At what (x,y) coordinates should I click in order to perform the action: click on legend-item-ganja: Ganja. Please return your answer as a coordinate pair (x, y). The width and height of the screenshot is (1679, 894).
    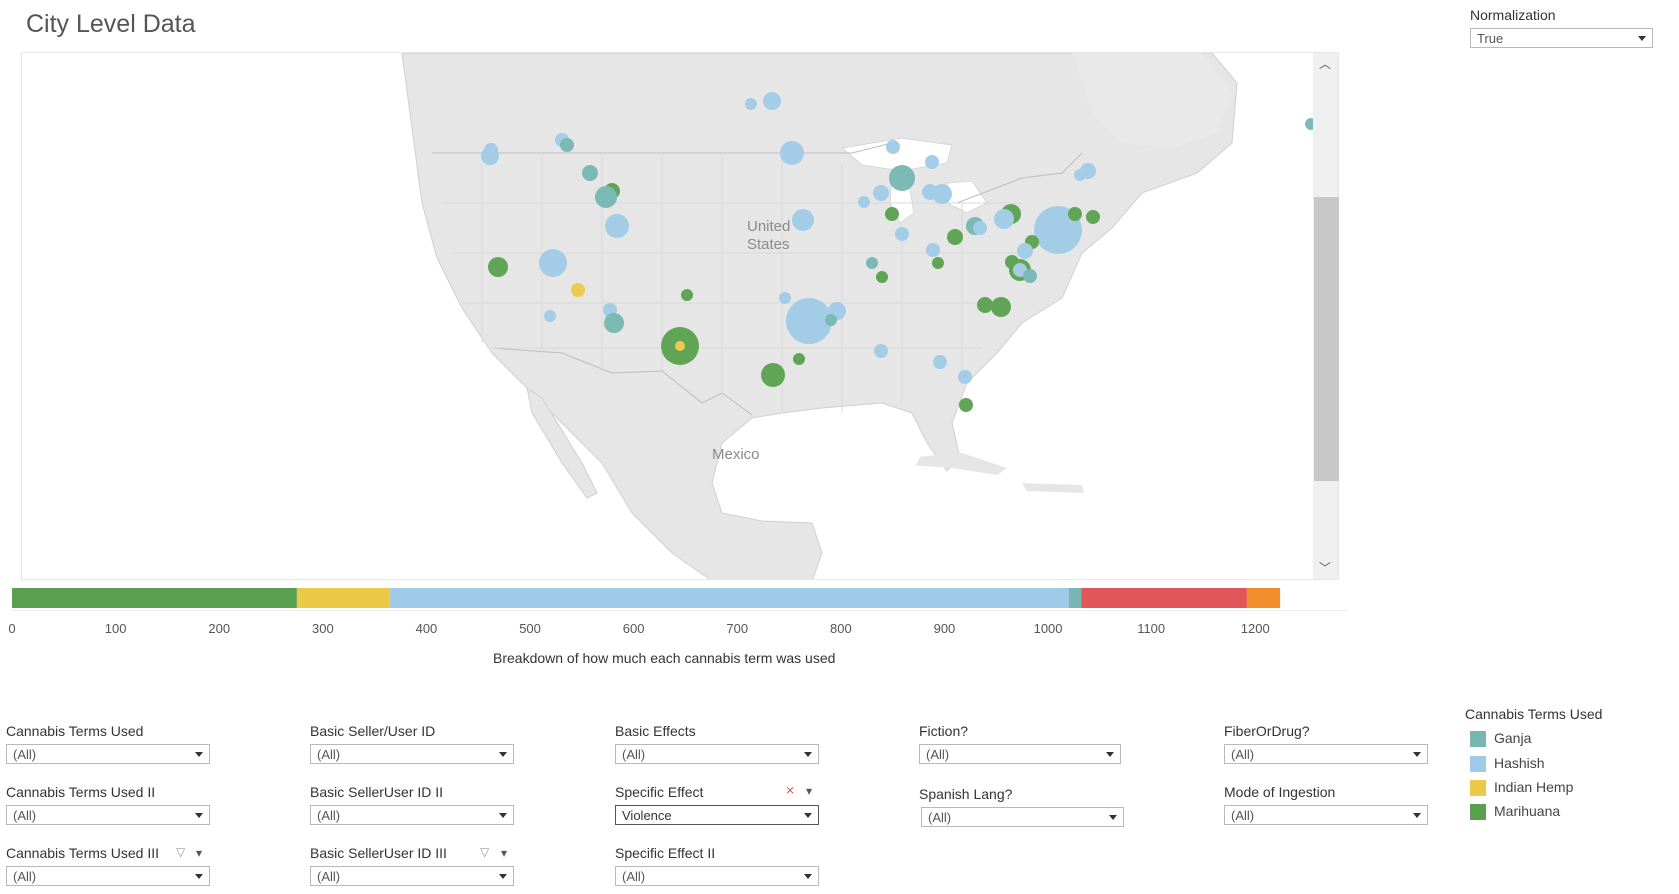
    Looking at the image, I should click on (1500, 739).